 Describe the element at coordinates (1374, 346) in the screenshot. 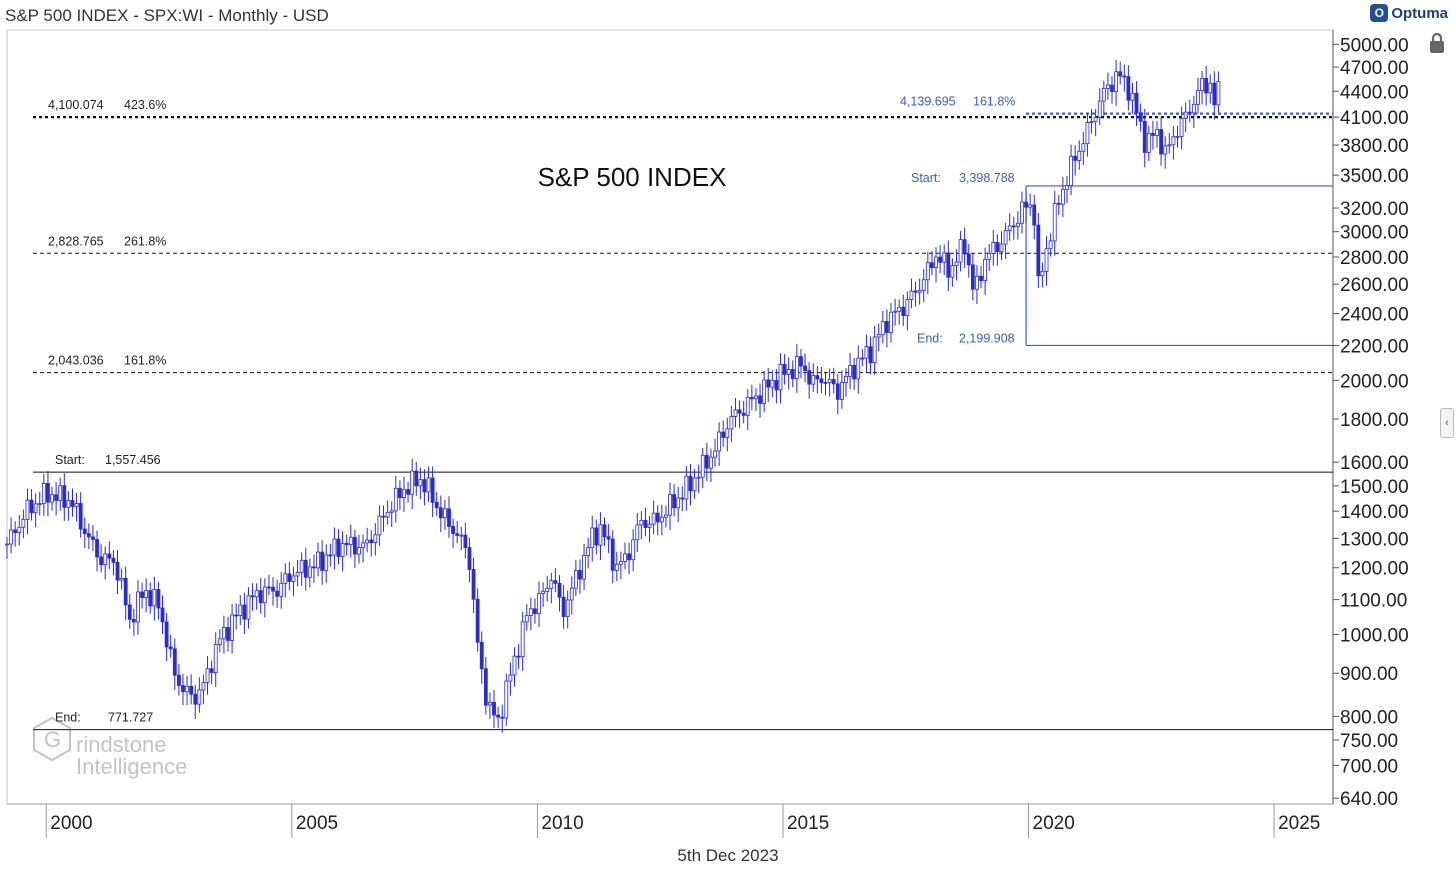

I see `y-tick-label: 2200.00` at that location.